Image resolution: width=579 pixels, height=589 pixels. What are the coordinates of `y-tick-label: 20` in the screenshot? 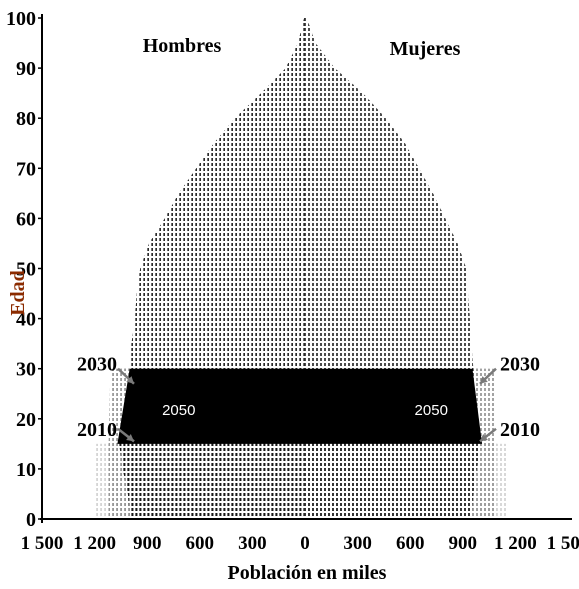 It's located at (26, 420).